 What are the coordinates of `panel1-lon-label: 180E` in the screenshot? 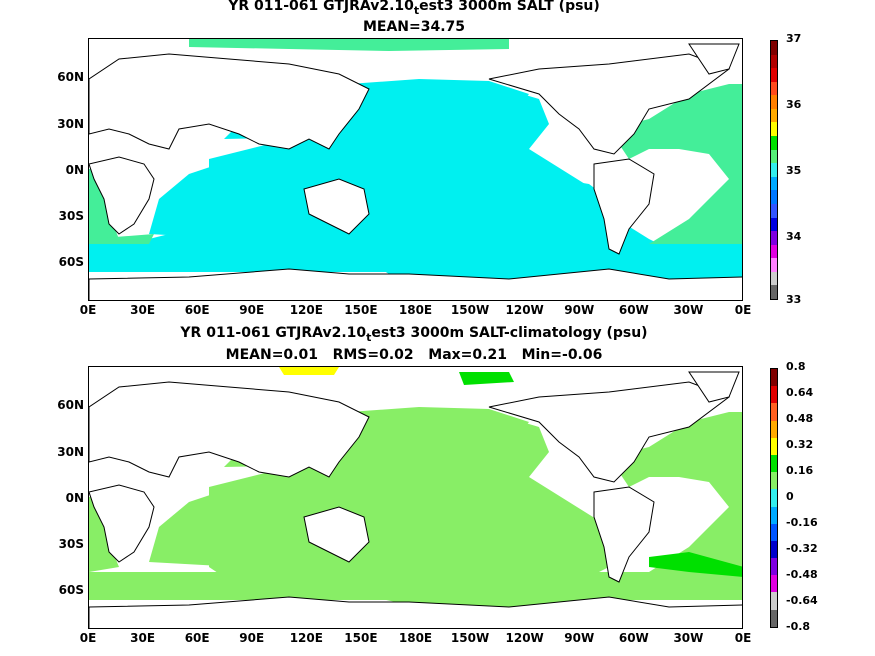 It's located at (415, 310).